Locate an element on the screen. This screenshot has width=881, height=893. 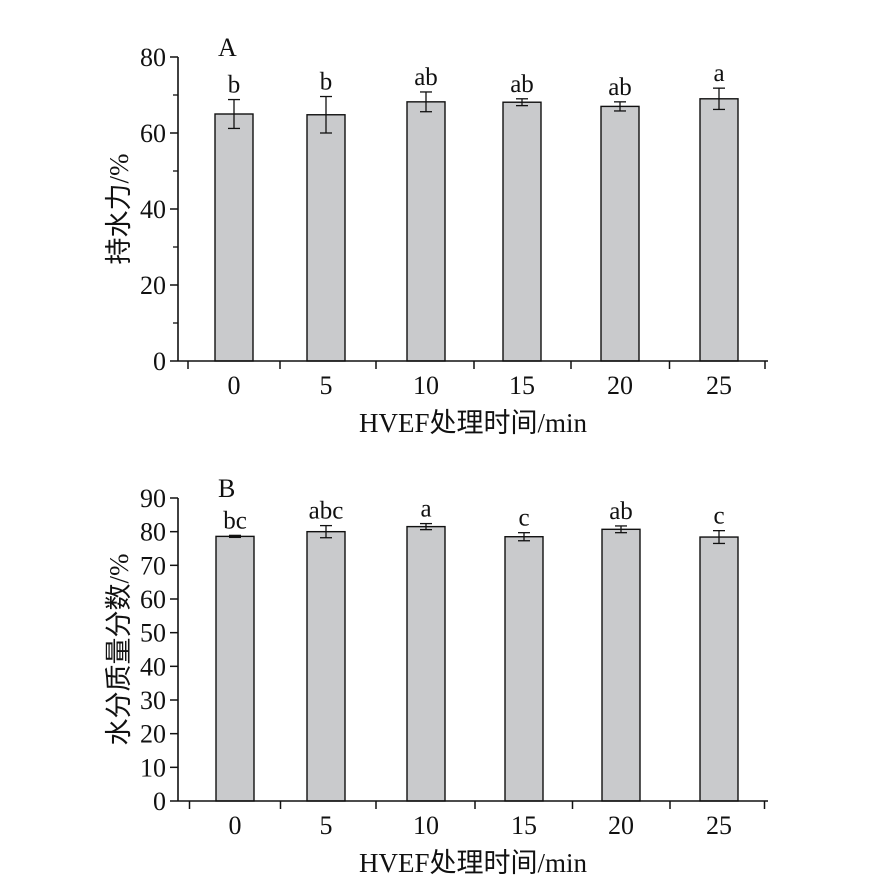
y-tick-label: 10 is located at coordinates (153, 767).